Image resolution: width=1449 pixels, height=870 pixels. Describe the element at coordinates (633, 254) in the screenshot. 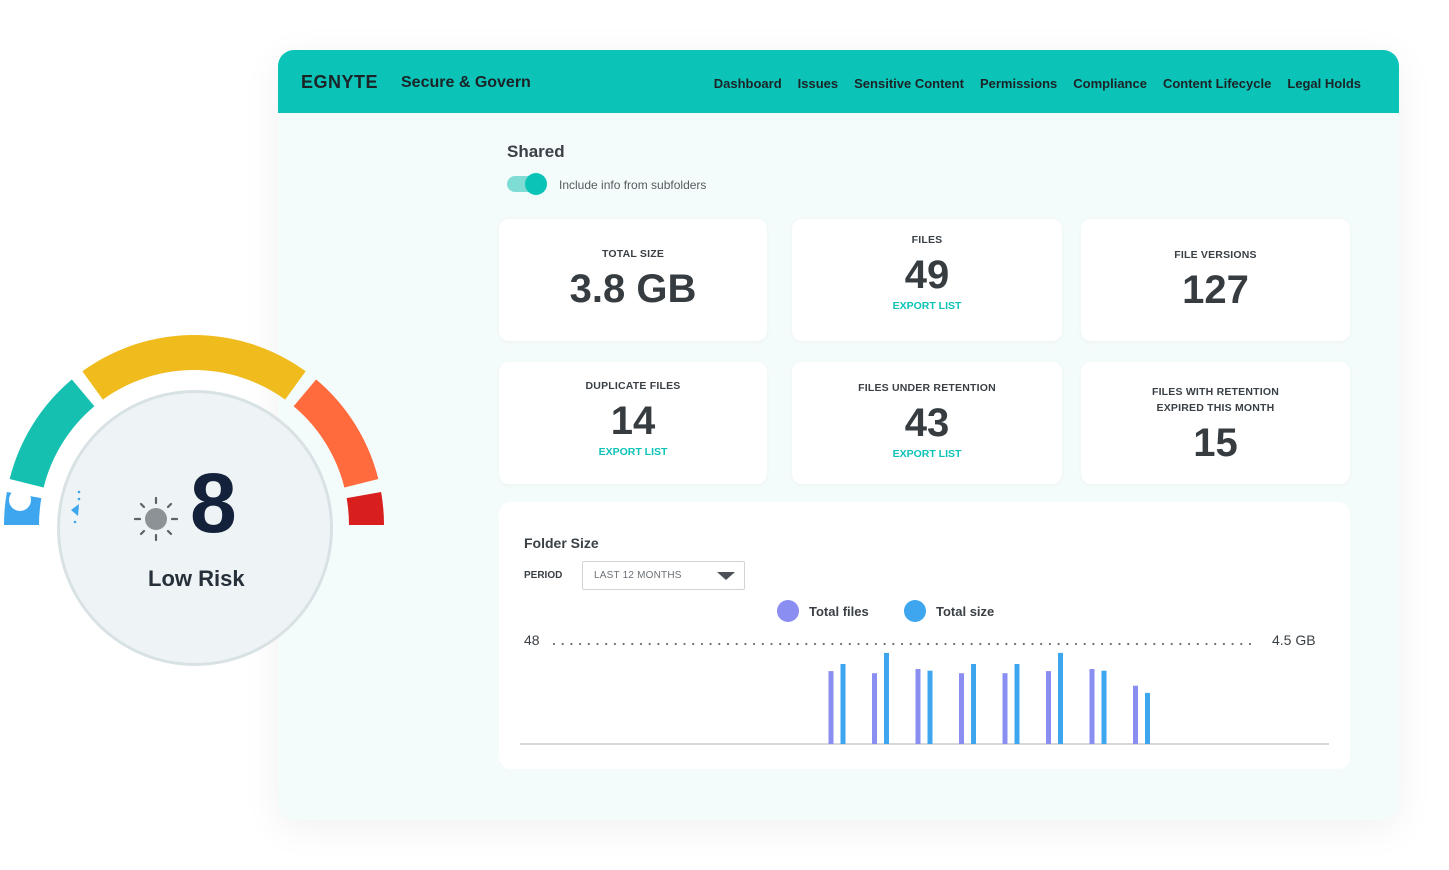

I see `stat-label: TOTAL SIZE` at that location.